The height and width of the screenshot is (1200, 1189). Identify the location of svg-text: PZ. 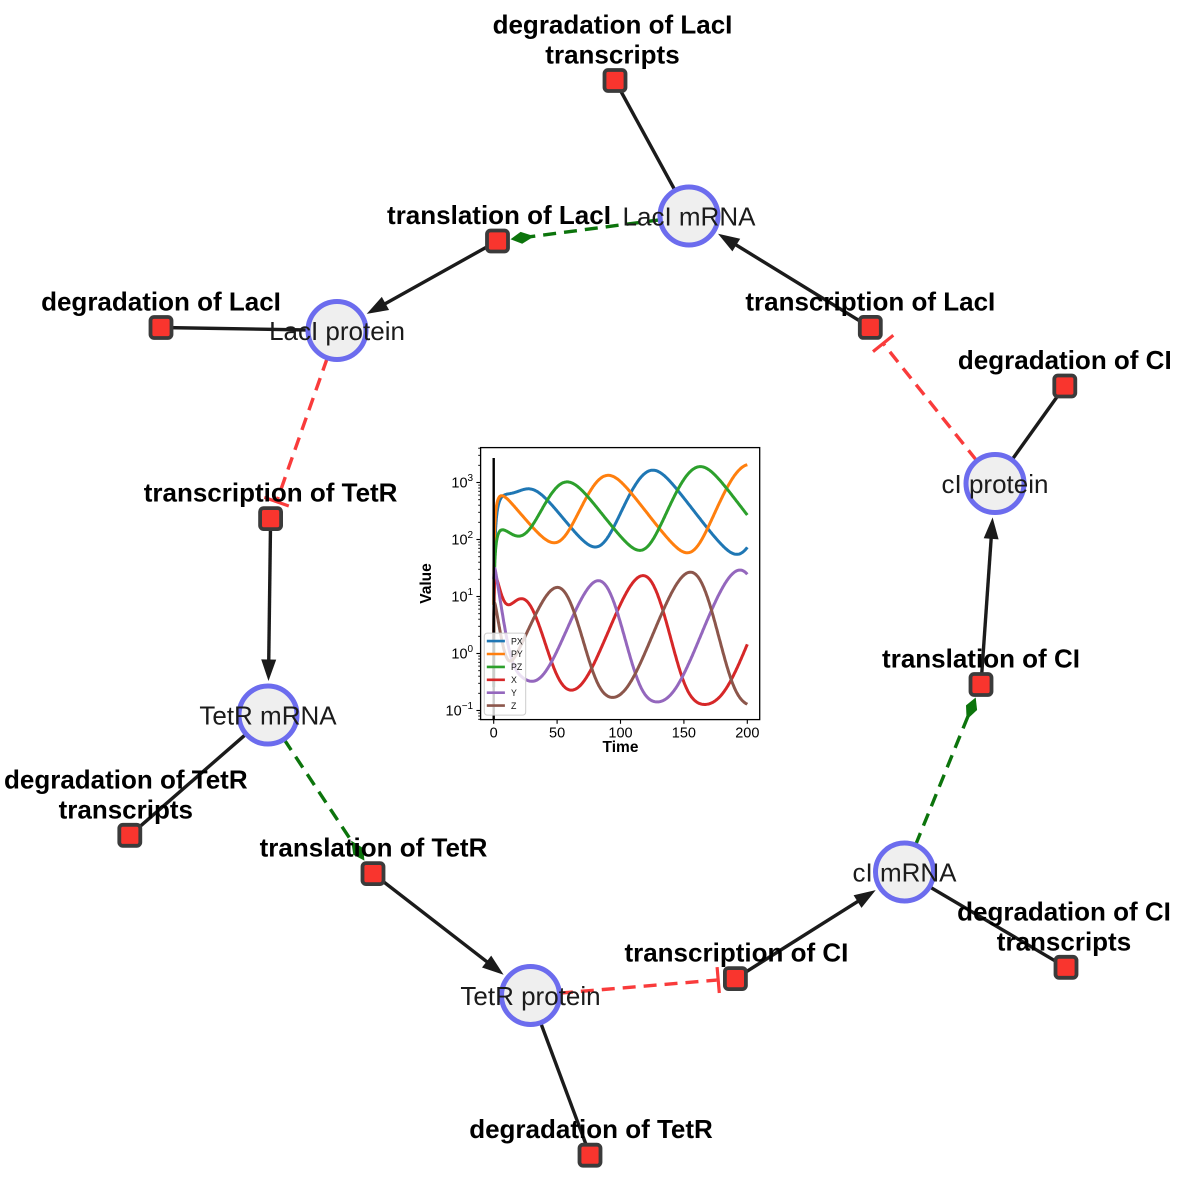
(517, 667).